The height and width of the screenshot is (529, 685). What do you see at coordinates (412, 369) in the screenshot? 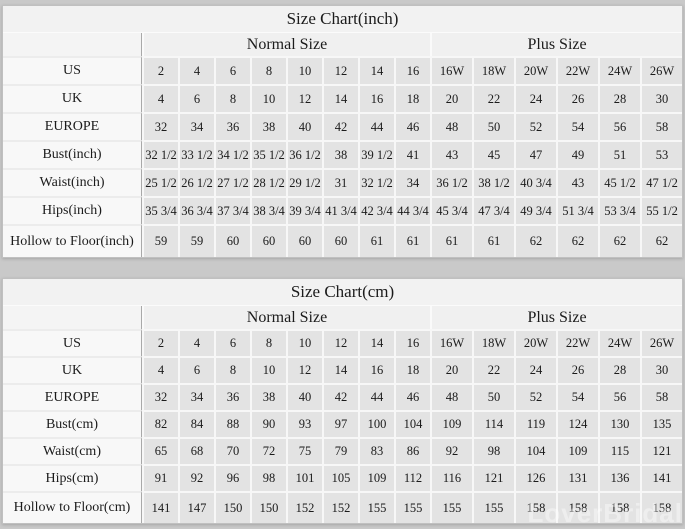
I see `size-cell: 18` at bounding box center [412, 369].